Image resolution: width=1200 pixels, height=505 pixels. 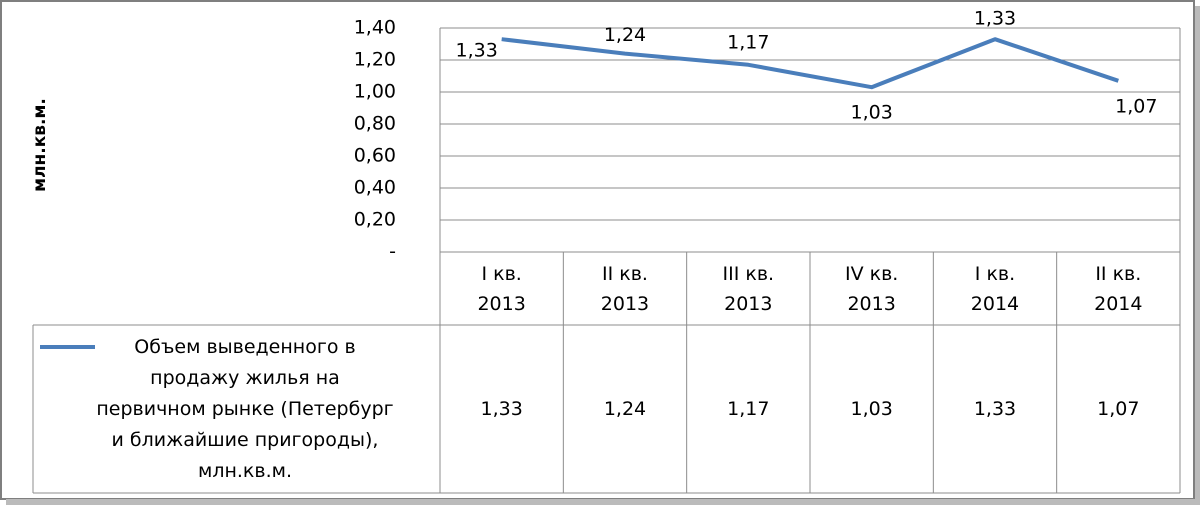 What do you see at coordinates (872, 113) in the screenshot?
I see `data-label: 1,03` at bounding box center [872, 113].